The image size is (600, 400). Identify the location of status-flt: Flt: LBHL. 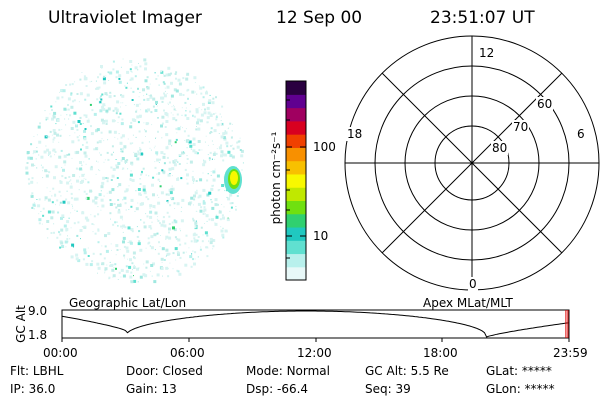
(37, 371).